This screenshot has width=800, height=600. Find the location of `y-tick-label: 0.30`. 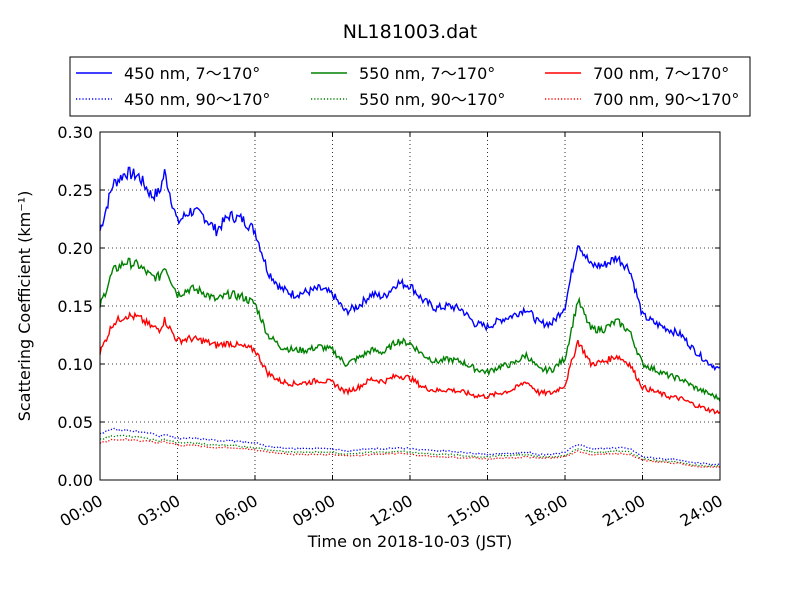

y-tick-label: 0.30 is located at coordinates (75, 132).